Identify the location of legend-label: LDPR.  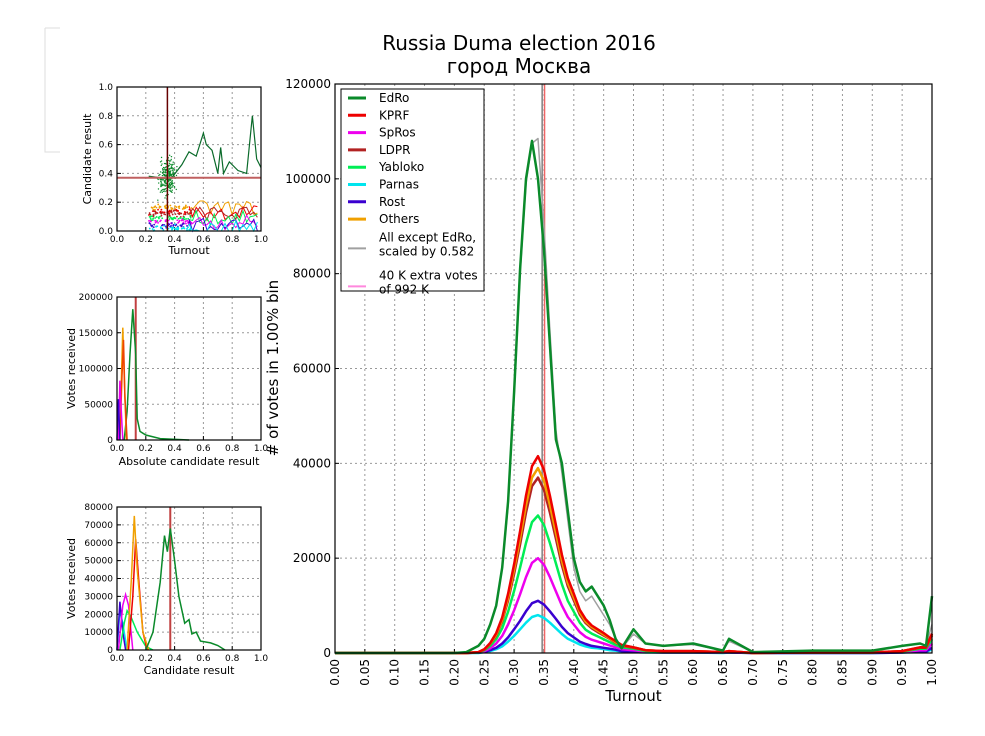
(395, 150).